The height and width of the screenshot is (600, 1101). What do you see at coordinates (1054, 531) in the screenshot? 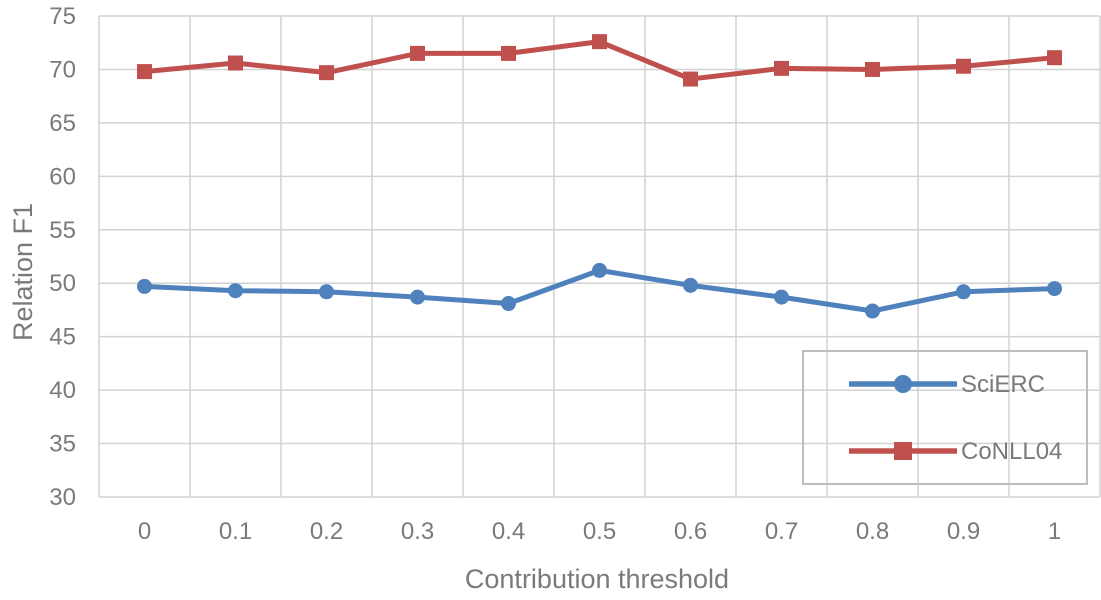
I see `x-tick-label: 1` at bounding box center [1054, 531].